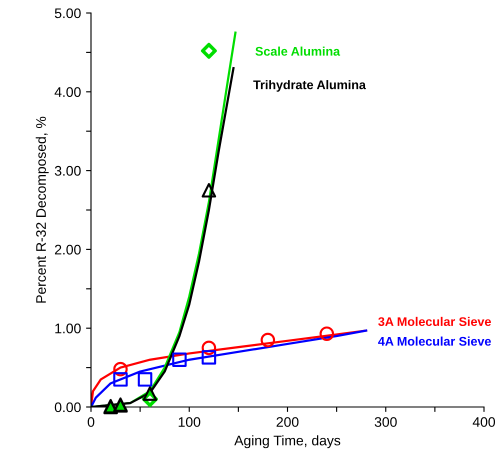 The width and height of the screenshot is (498, 469). I want to click on series-label: Trihydrate Alumina, so click(309, 86).